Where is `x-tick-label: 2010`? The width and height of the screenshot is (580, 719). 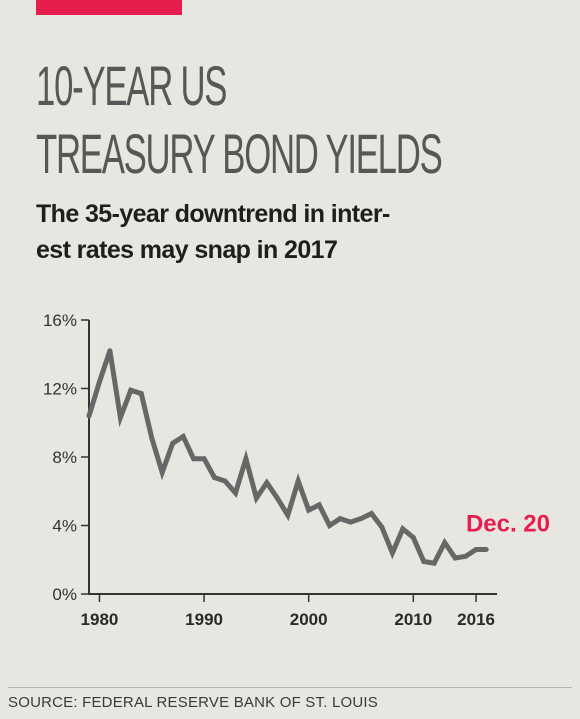
x-tick-label: 2010 is located at coordinates (413, 619).